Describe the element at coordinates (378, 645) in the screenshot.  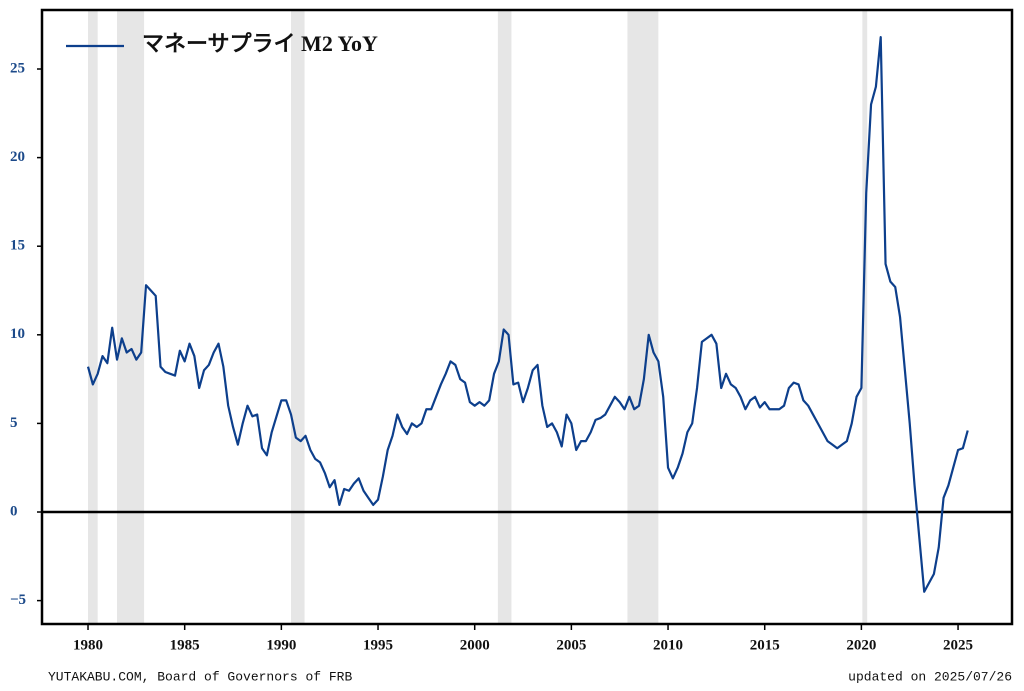
I see `x-tick-label: 1995` at that location.